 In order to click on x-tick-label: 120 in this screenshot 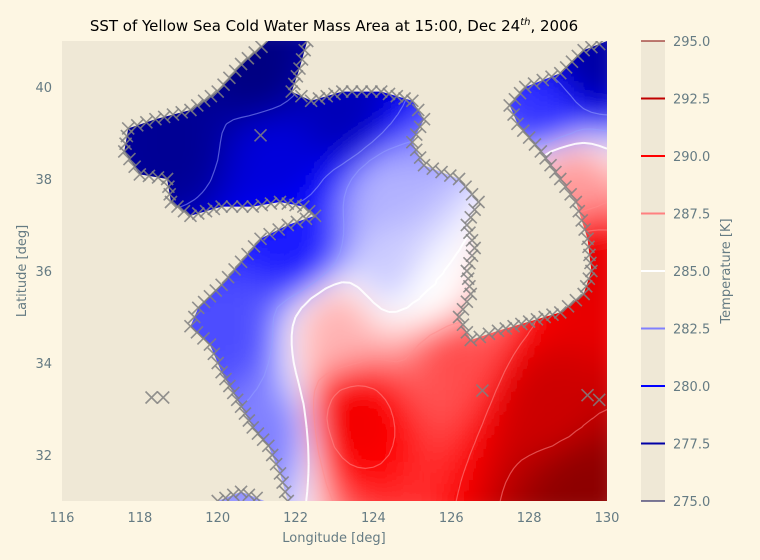, I will do `click(217, 518)`.